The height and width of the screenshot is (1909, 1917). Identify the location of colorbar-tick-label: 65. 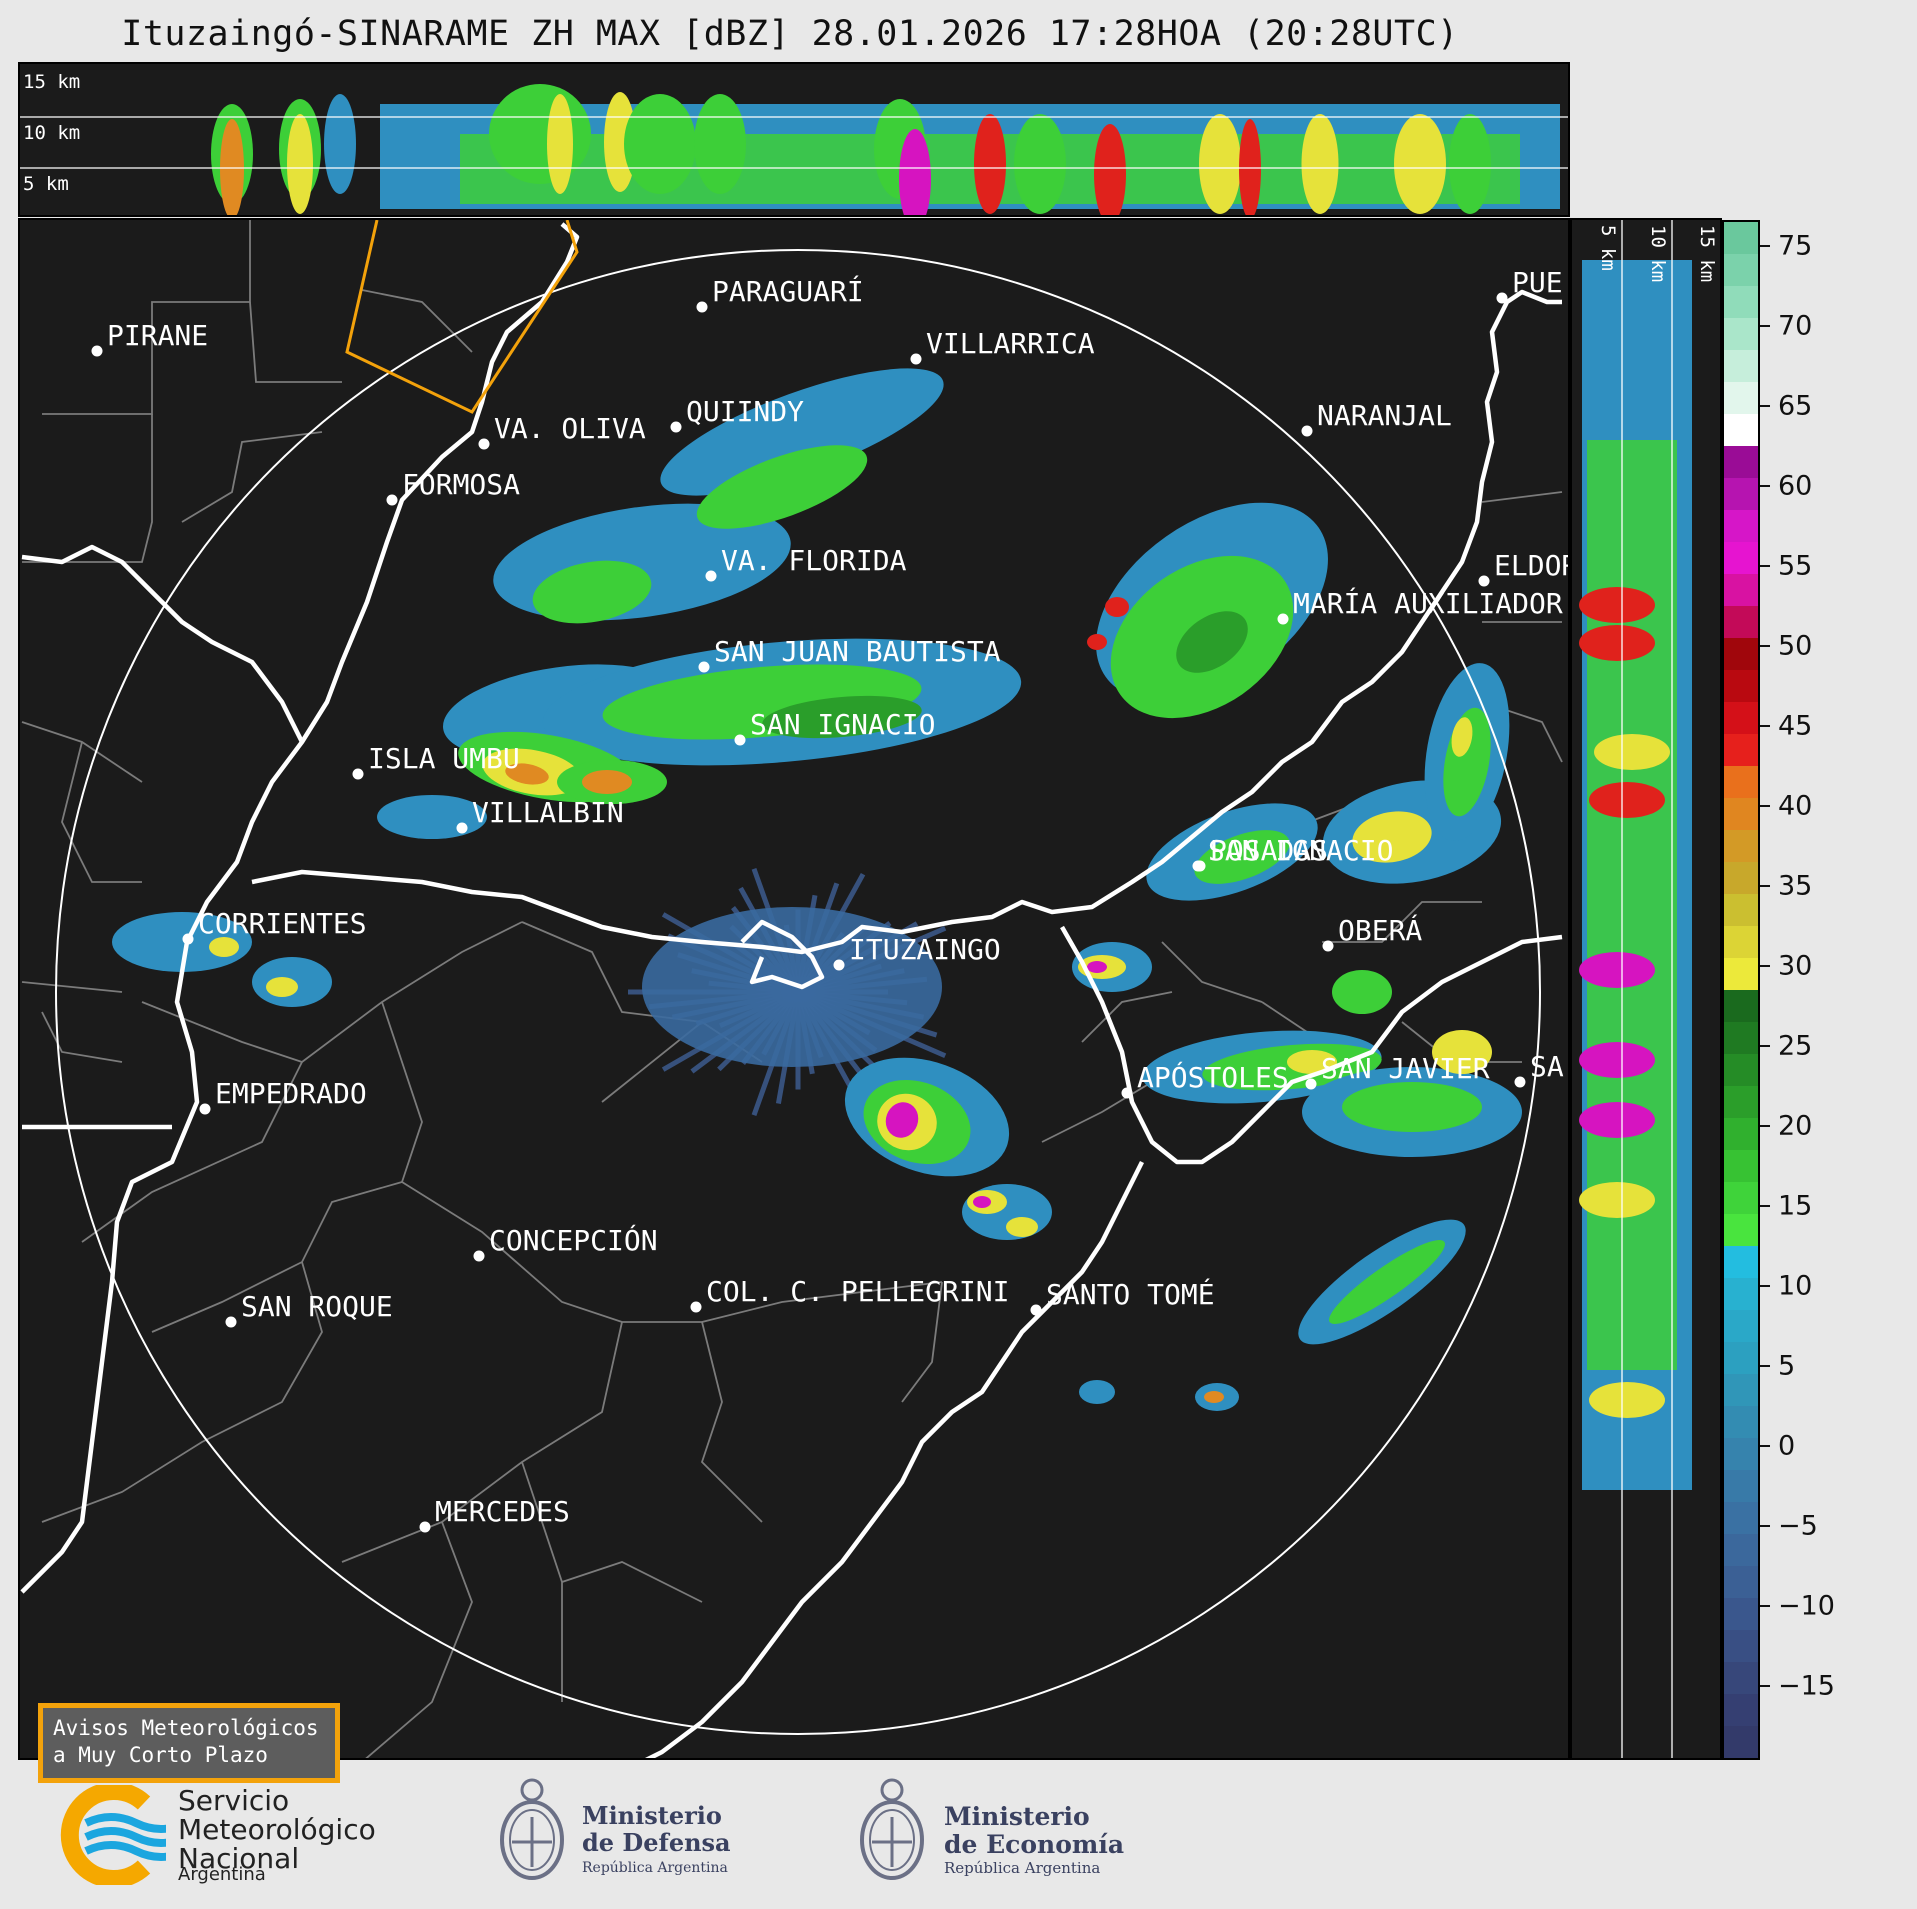
(1795, 406).